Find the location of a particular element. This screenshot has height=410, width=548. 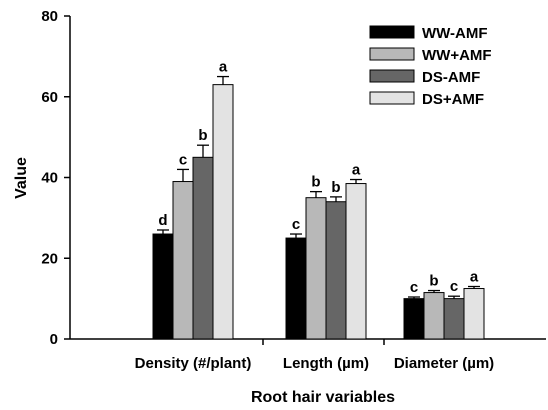

y-tick-label: 40 is located at coordinates (49, 178).